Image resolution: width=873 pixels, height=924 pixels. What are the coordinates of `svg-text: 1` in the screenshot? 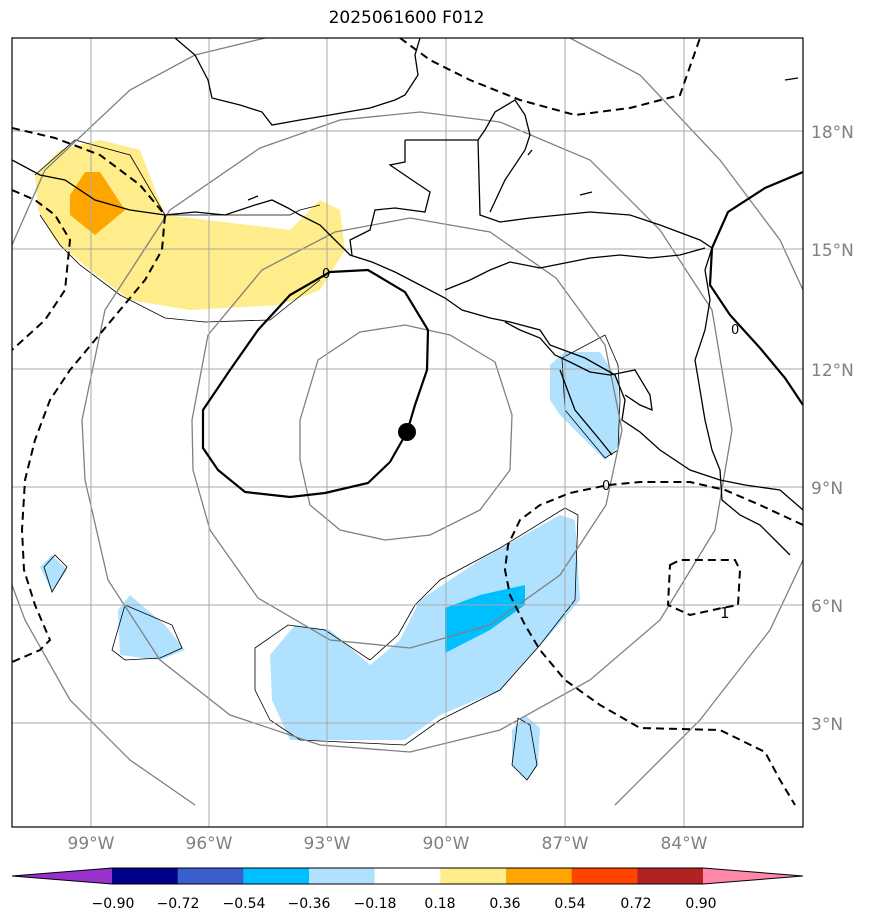 It's located at (725, 613).